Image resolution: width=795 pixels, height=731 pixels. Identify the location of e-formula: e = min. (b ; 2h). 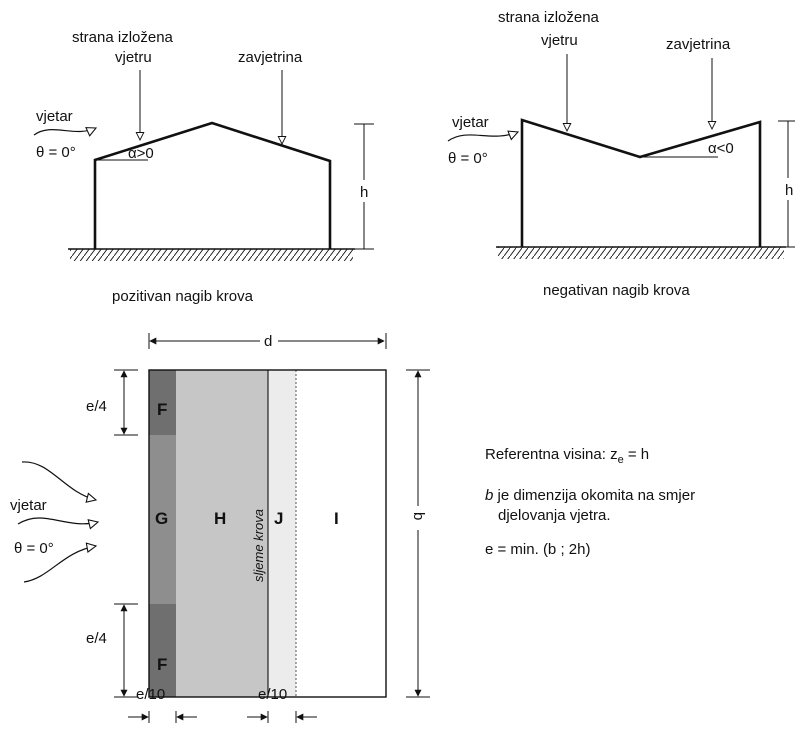
(538, 549).